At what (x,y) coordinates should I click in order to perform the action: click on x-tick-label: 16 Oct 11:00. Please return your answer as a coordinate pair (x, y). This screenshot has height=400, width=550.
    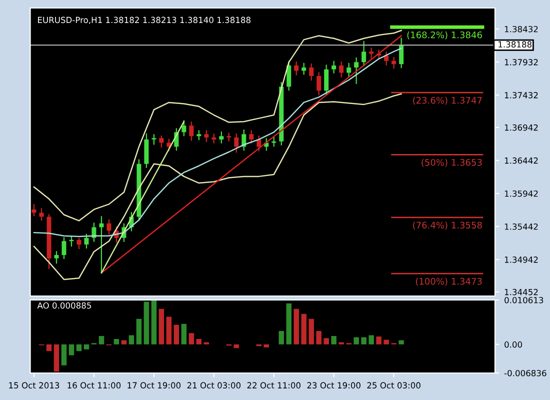
    Looking at the image, I should click on (94, 385).